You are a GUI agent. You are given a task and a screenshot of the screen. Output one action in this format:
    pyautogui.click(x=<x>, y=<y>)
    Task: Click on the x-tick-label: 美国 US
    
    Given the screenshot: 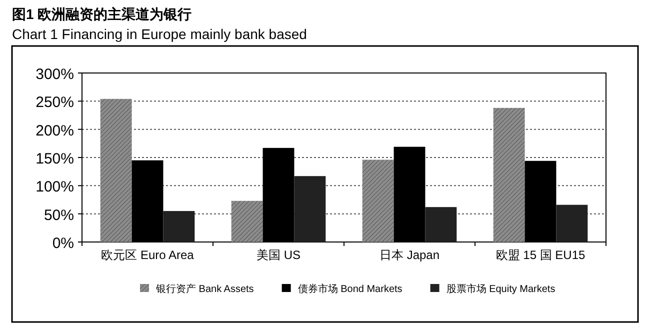 What is the action you would take?
    pyautogui.click(x=278, y=255)
    